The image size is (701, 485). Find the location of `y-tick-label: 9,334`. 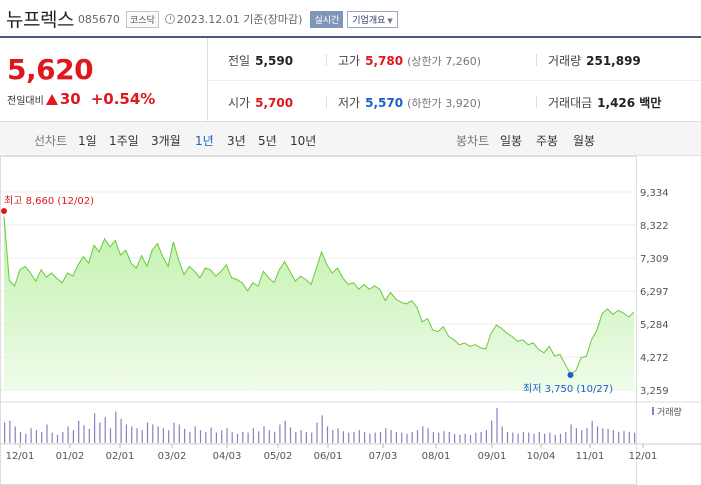

y-tick-label: 9,334 is located at coordinates (654, 193).